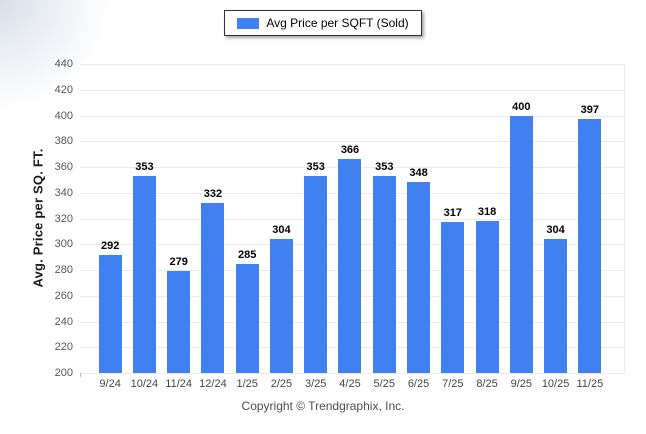  Describe the element at coordinates (418, 173) in the screenshot. I see `bar-value-label: 348` at that location.